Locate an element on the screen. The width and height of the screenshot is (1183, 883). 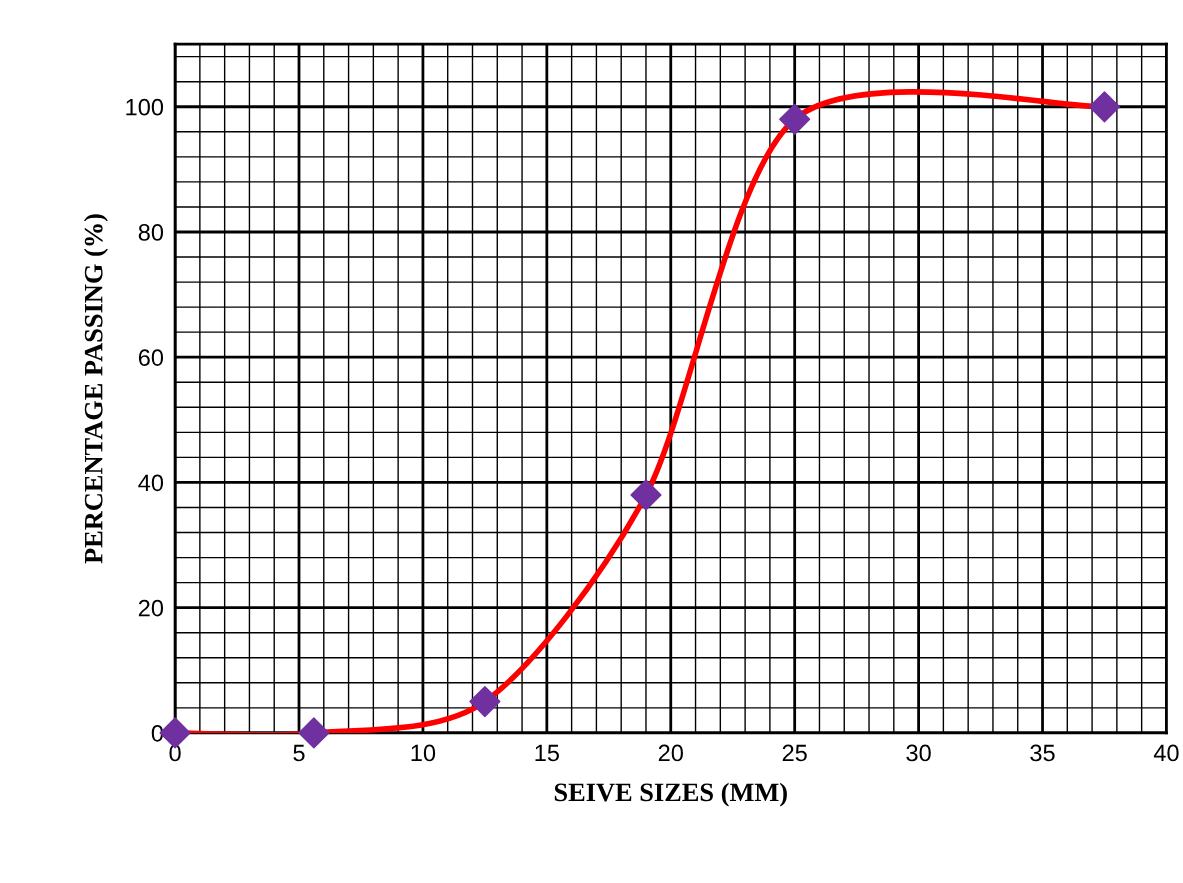
y-tick-label: 100 is located at coordinates (145, 107).